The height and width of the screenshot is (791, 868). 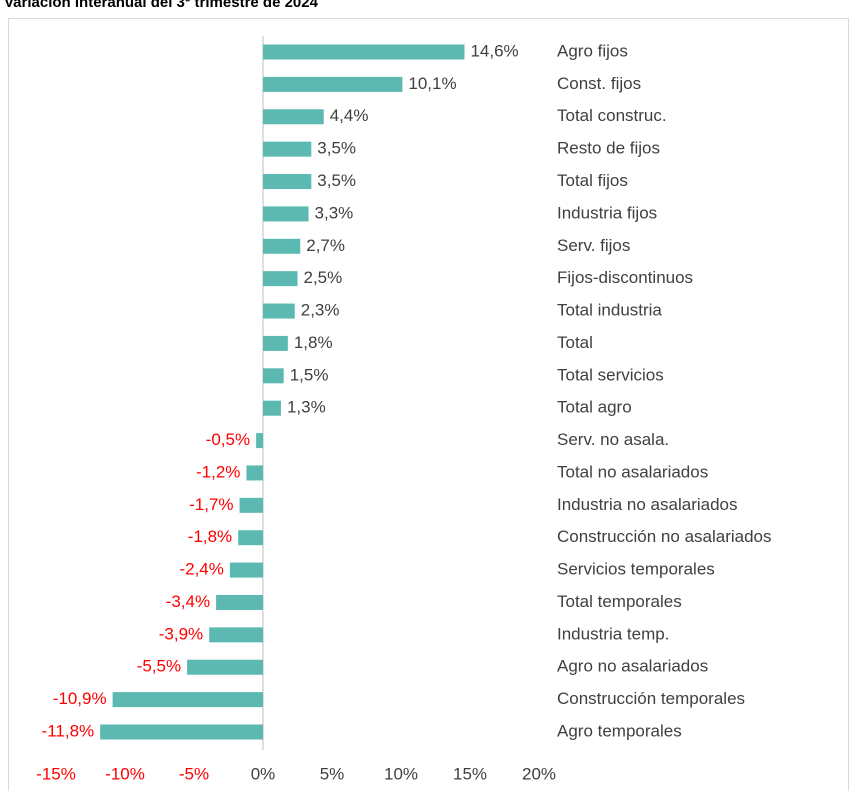 What do you see at coordinates (211, 504) in the screenshot?
I see `data-label: -1,7%` at bounding box center [211, 504].